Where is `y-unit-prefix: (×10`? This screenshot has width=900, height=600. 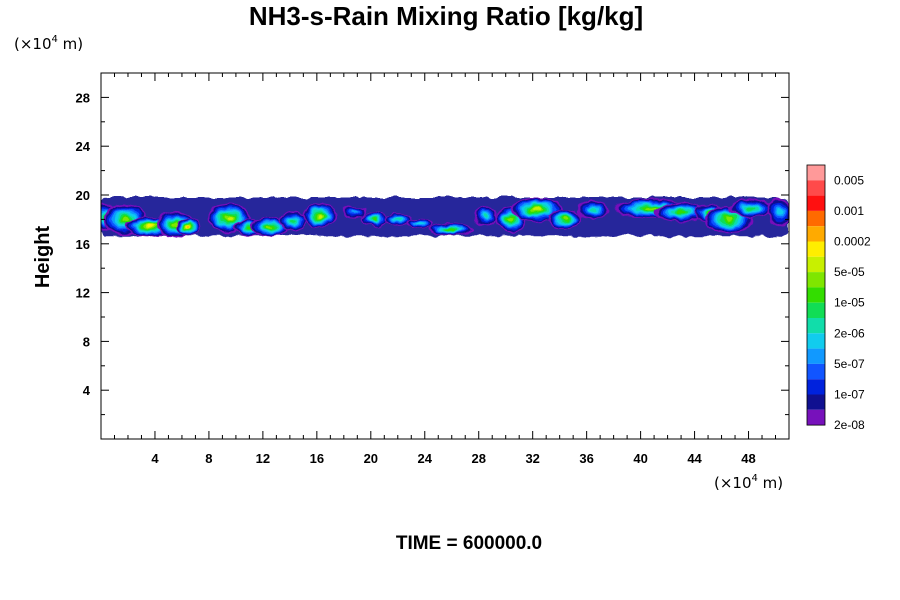
y-unit-prefix: (×10 is located at coordinates (33, 44).